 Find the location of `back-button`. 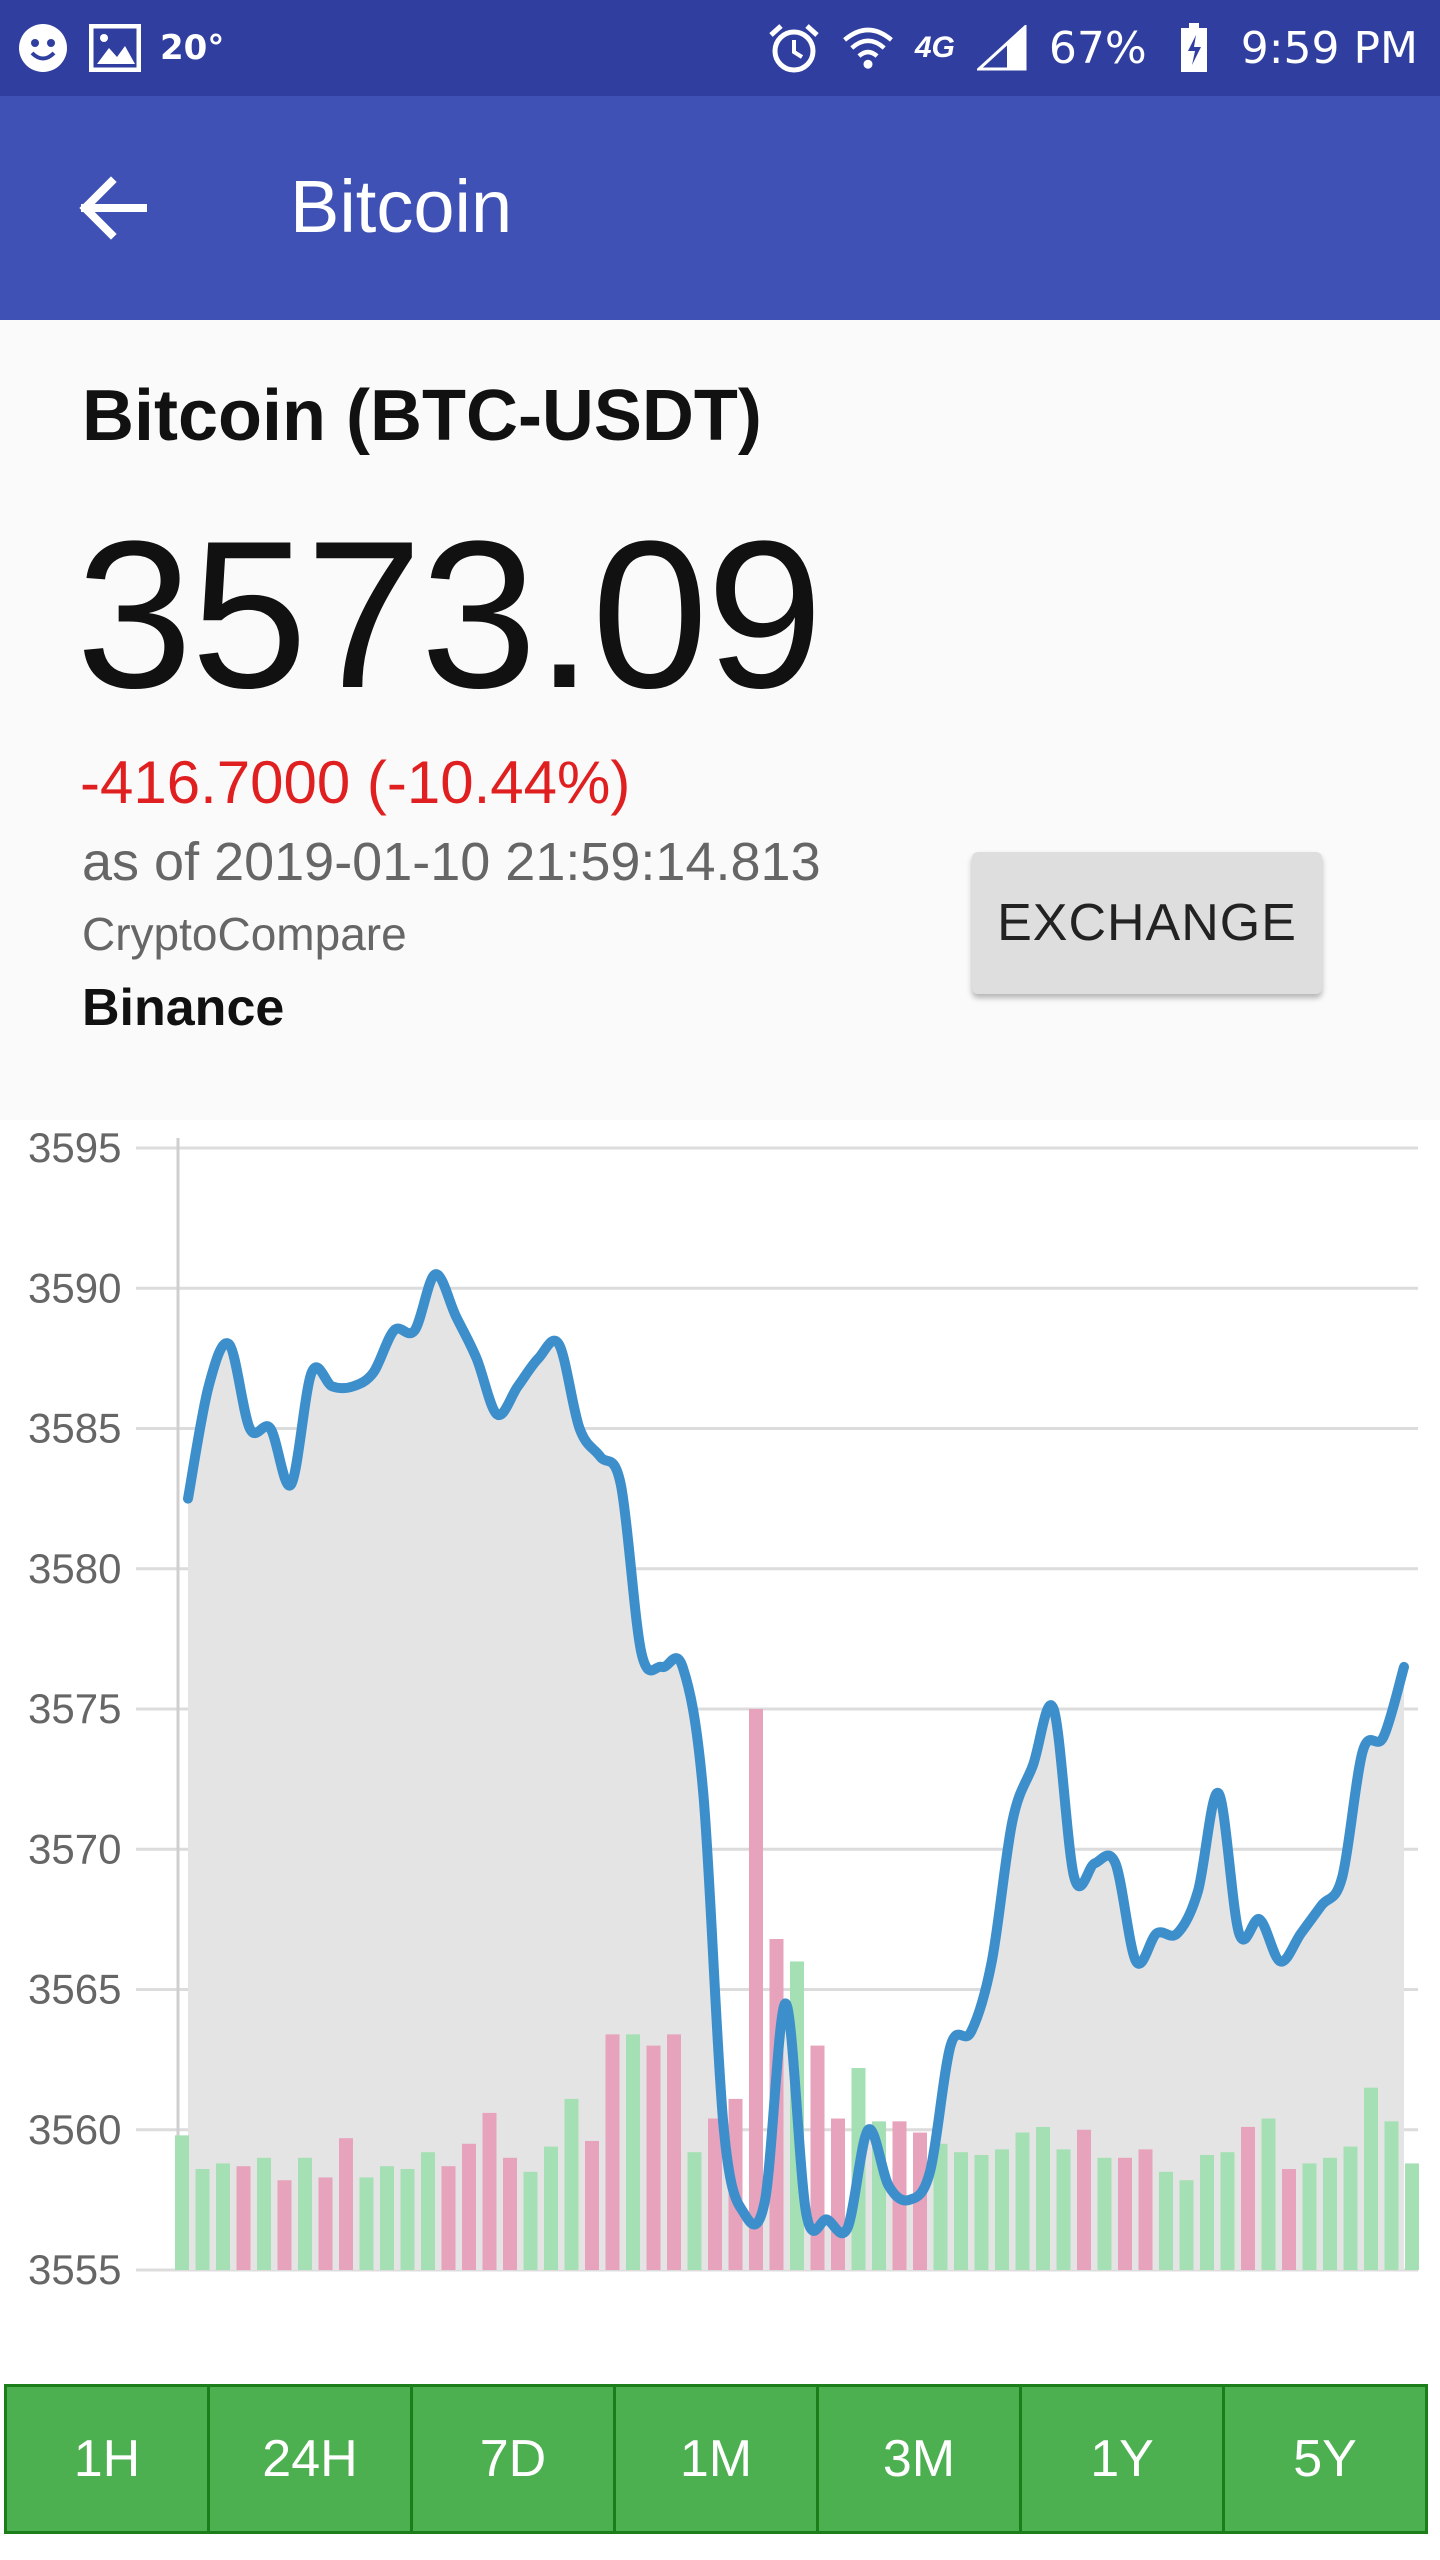

back-button is located at coordinates (112, 208).